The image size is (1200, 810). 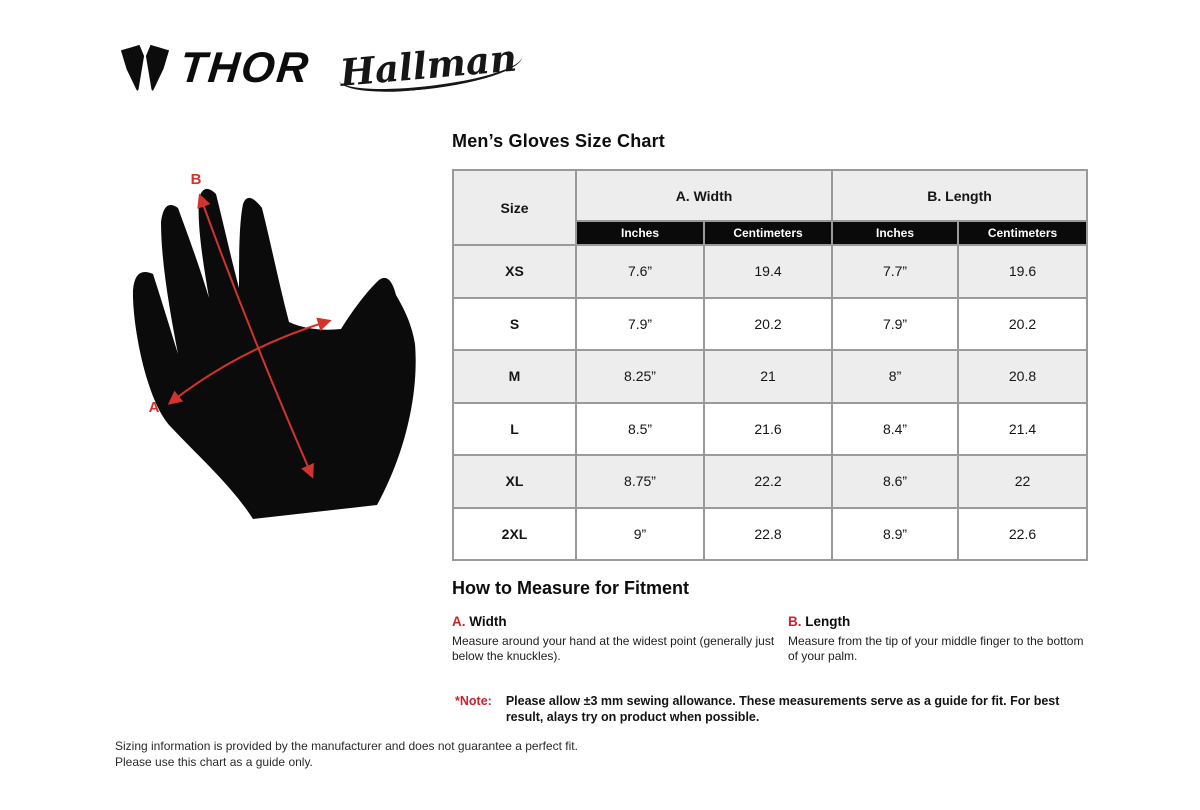 I want to click on measure-width-title: A. Width, so click(x=617, y=621).